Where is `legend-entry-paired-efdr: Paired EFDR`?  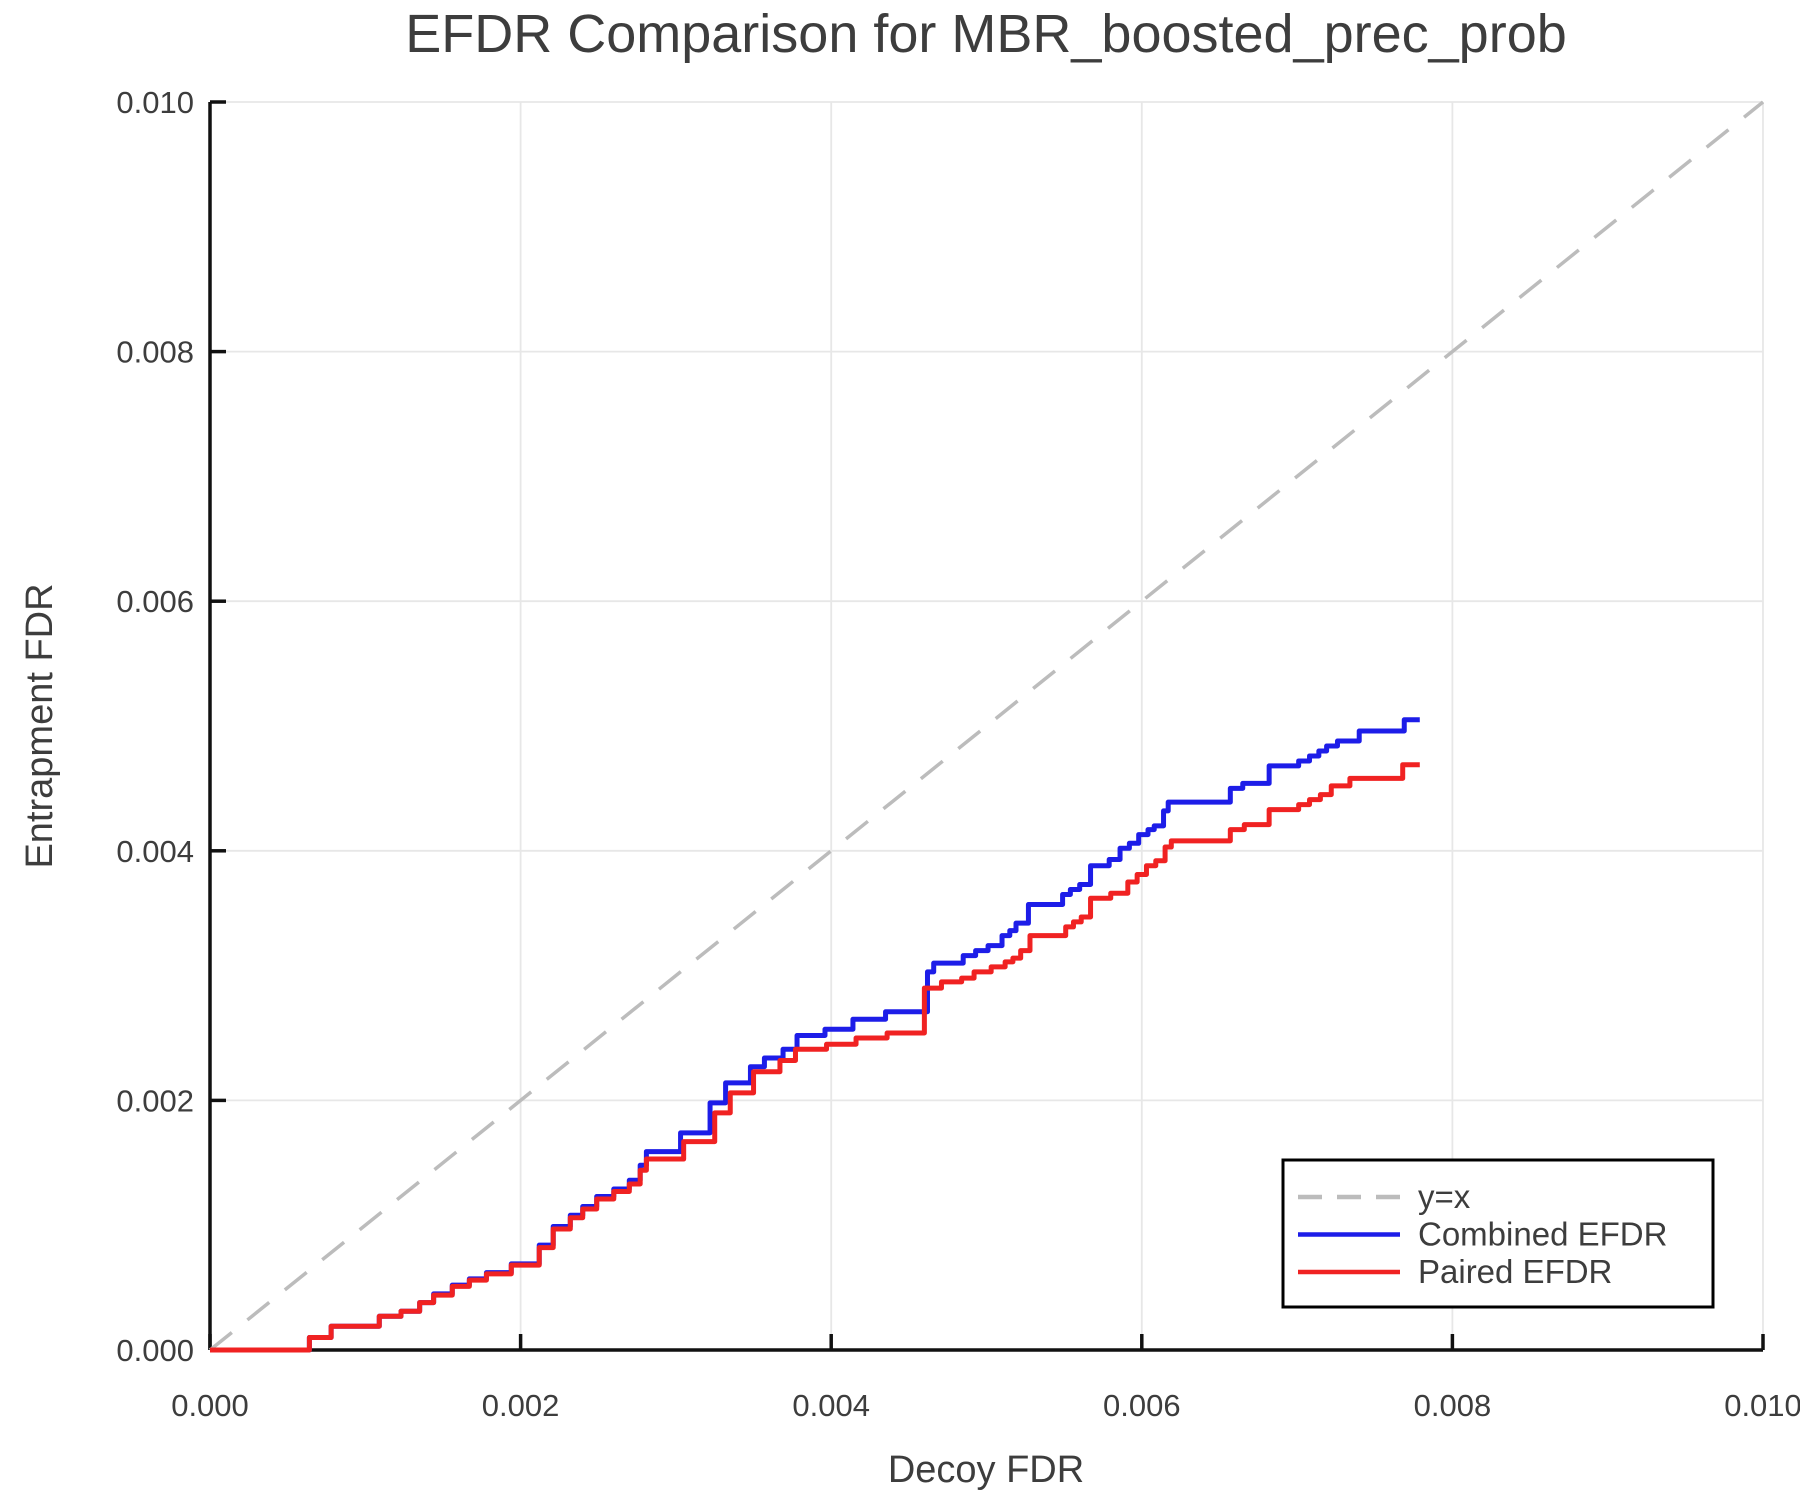
legend-entry-paired-efdr: Paired EFDR is located at coordinates (1455, 1271).